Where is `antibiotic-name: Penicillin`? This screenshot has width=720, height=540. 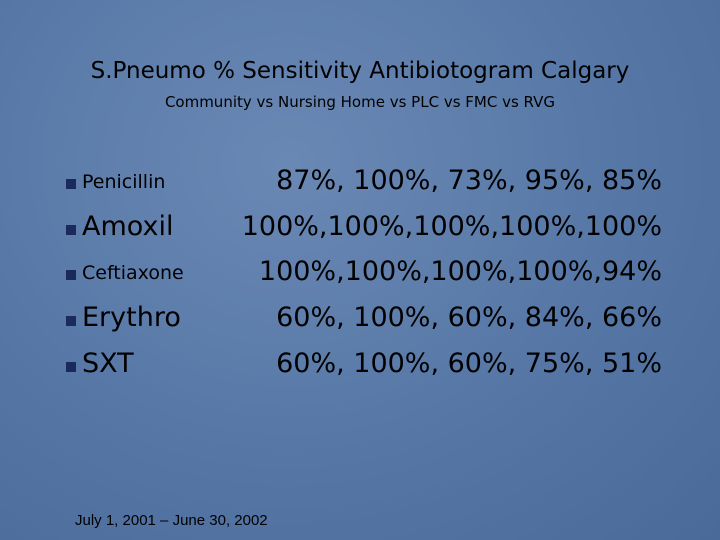
antibiotic-name: Penicillin is located at coordinates (124, 182).